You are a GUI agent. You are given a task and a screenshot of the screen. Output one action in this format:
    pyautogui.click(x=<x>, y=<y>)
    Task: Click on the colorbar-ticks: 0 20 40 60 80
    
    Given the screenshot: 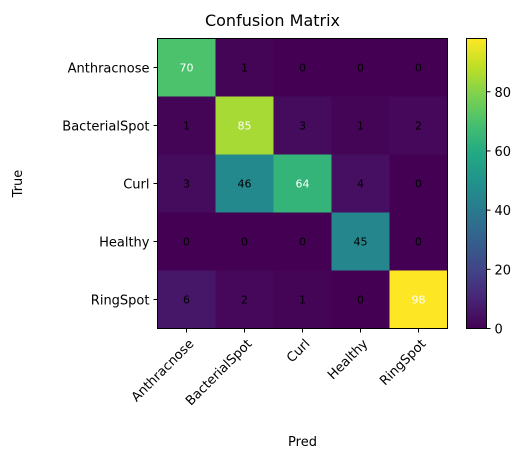 What is the action you would take?
    pyautogui.click(x=499, y=212)
    